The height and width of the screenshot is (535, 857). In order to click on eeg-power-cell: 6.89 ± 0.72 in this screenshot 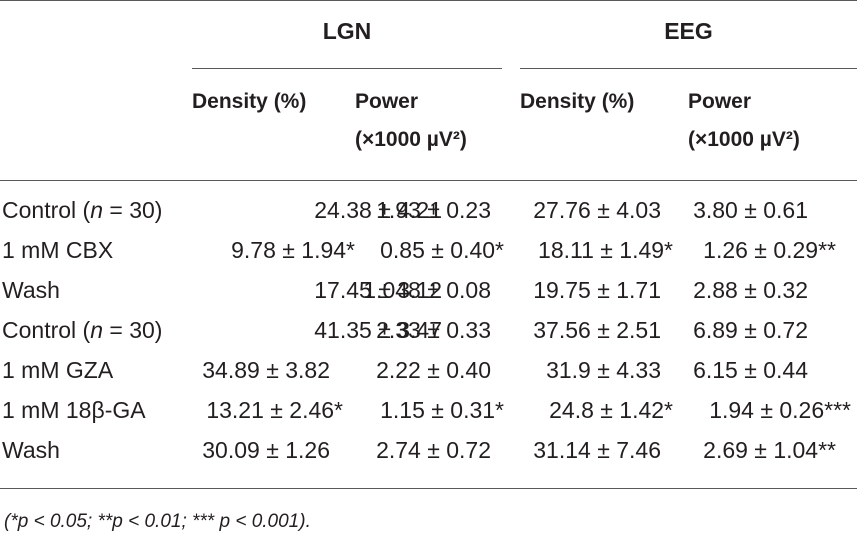, I will do `click(750, 330)`.